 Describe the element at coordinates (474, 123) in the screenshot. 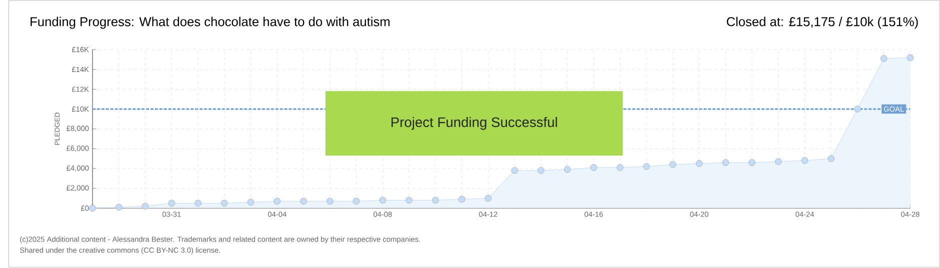

I see `annotation: Project Funding Successful` at that location.